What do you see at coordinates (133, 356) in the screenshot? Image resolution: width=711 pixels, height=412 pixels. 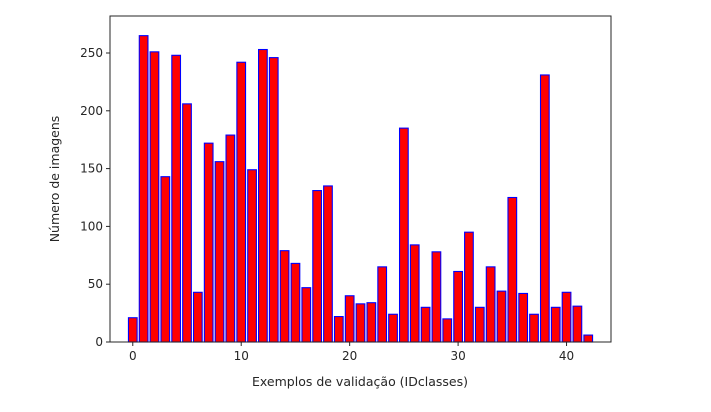 I see `x-tick-label: 0` at bounding box center [133, 356].